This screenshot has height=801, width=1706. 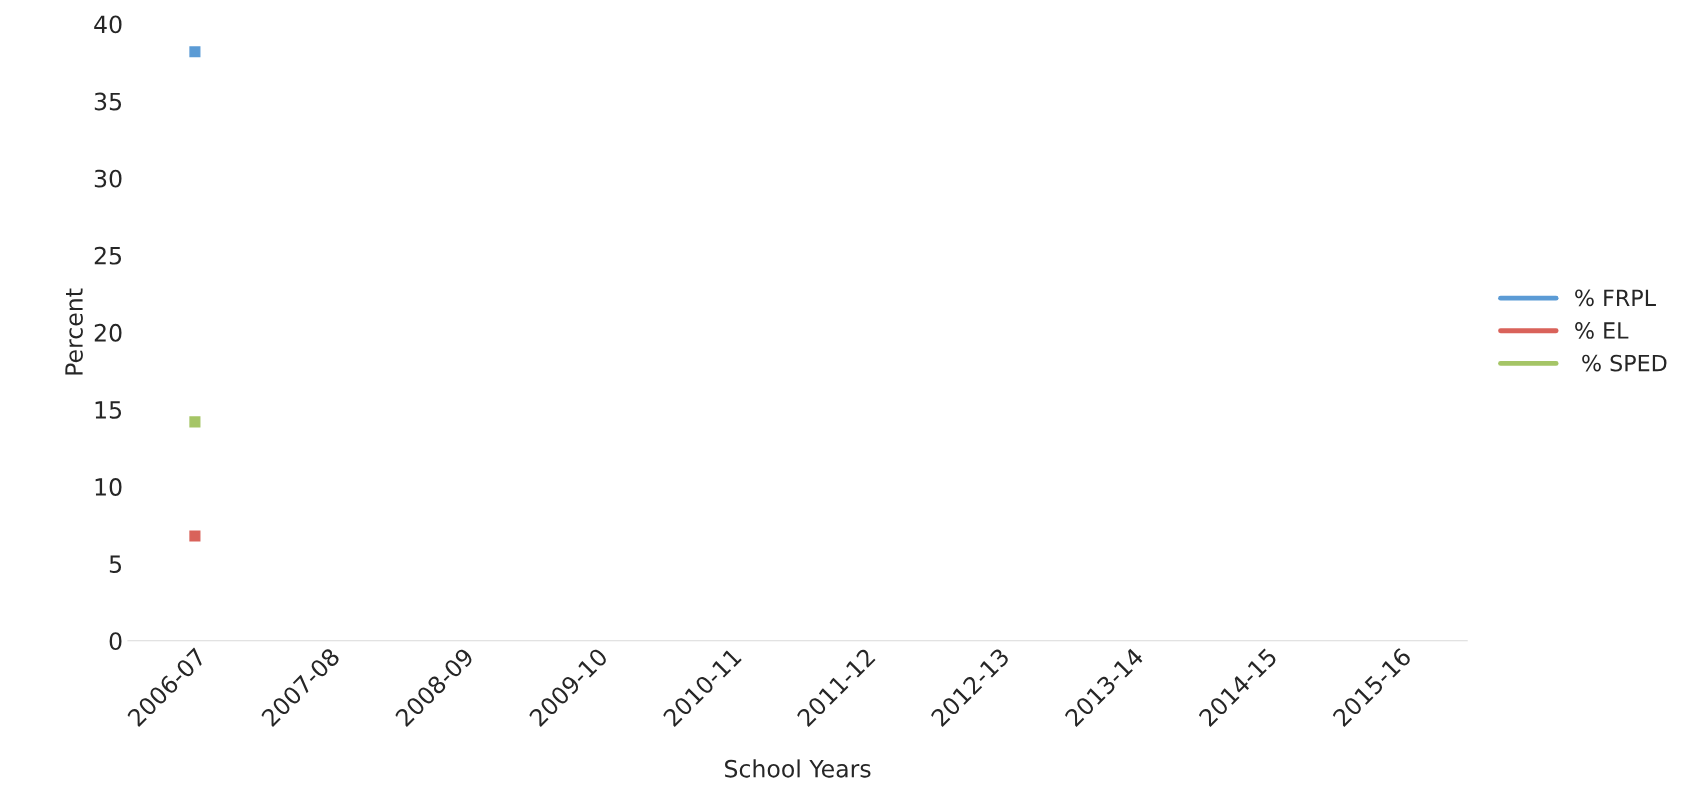 What do you see at coordinates (1624, 363) in the screenshot?
I see `legend-label: % SPED` at bounding box center [1624, 363].